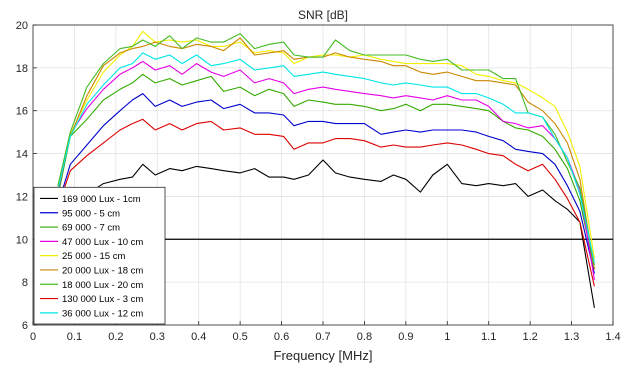  Describe the element at coordinates (364, 337) in the screenshot. I see `x-tick-label: 0.8` at that location.